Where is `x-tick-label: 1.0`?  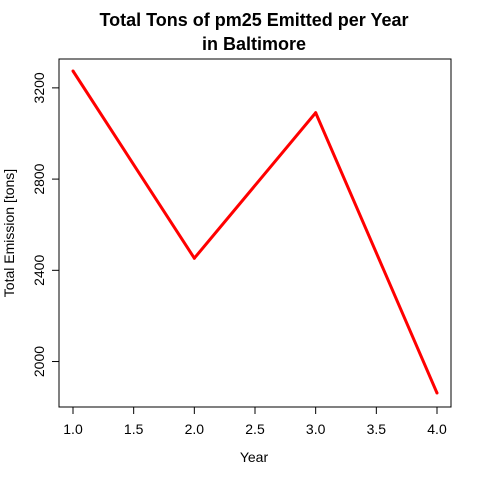
x-tick-label: 1.0 is located at coordinates (73, 429).